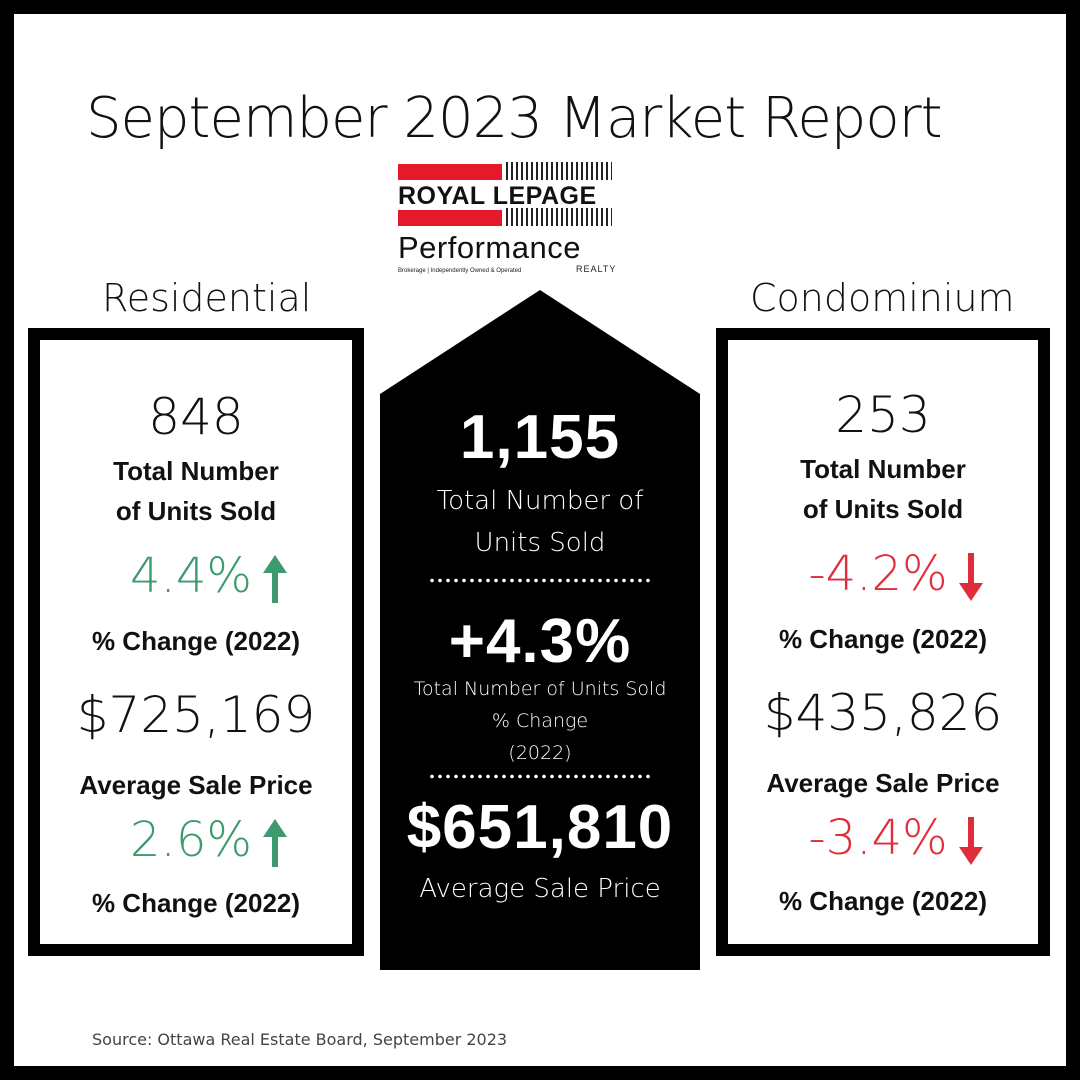 Image resolution: width=1080 pixels, height=1080 pixels. I want to click on logo-brand-line1: ROYAL LEPAGE, so click(497, 196).